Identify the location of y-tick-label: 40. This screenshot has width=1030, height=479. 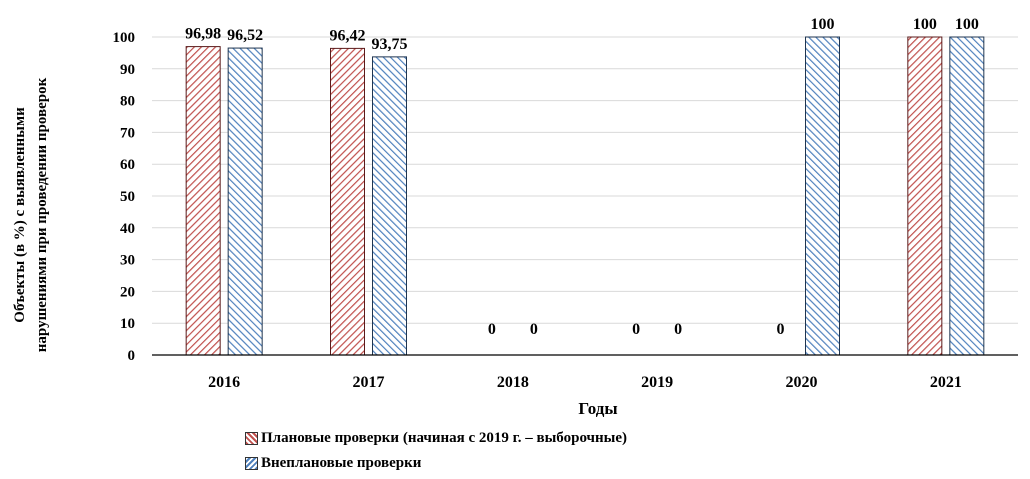
(127, 229).